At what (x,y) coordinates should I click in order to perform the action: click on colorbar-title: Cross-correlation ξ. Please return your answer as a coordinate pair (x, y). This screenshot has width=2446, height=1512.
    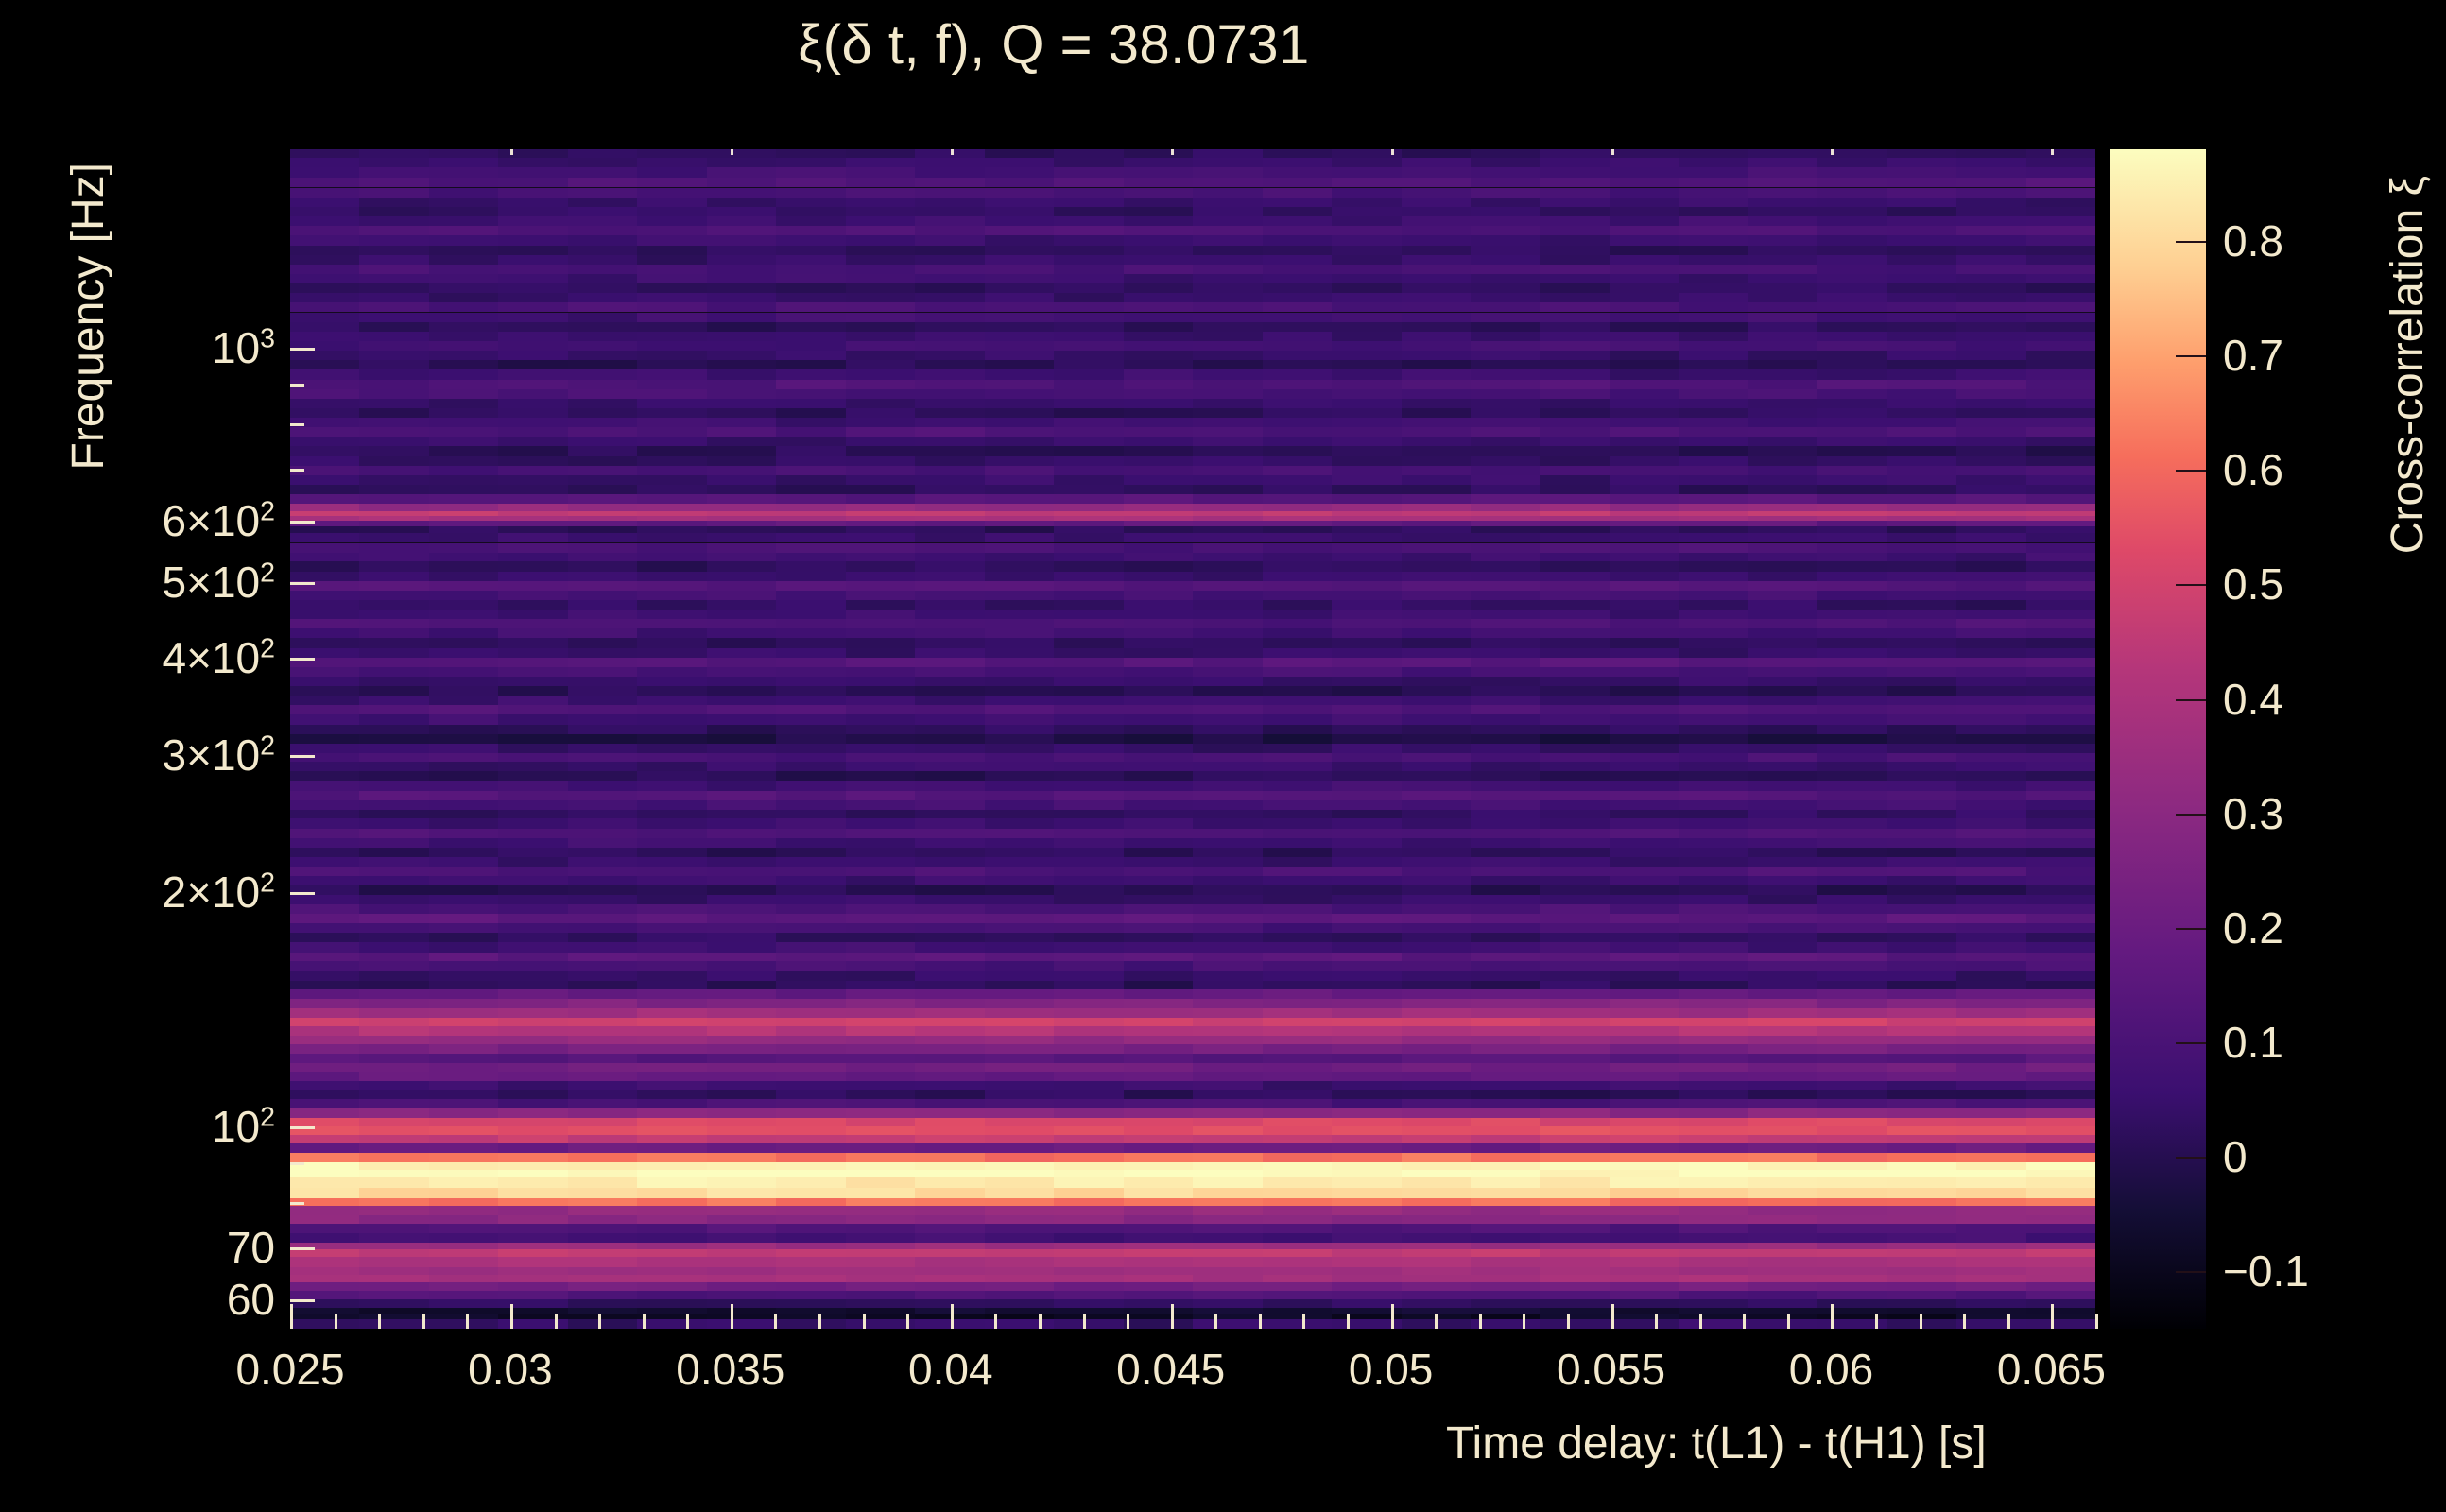
    Looking at the image, I should click on (2408, 365).